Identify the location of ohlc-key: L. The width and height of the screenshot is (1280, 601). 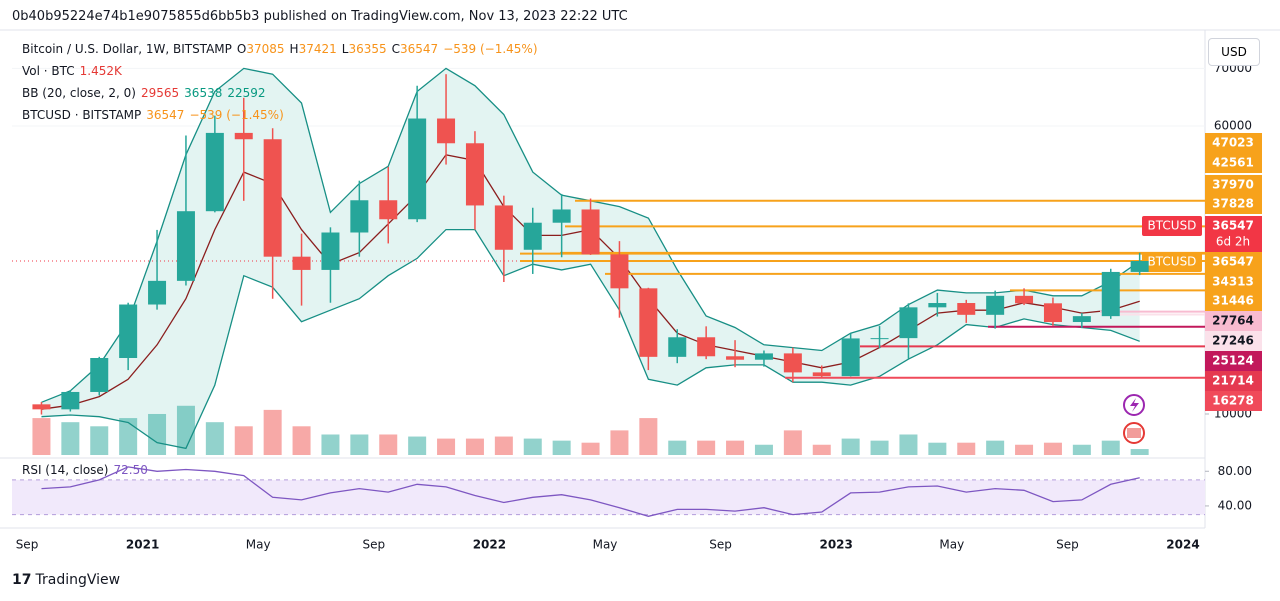
(345, 49).